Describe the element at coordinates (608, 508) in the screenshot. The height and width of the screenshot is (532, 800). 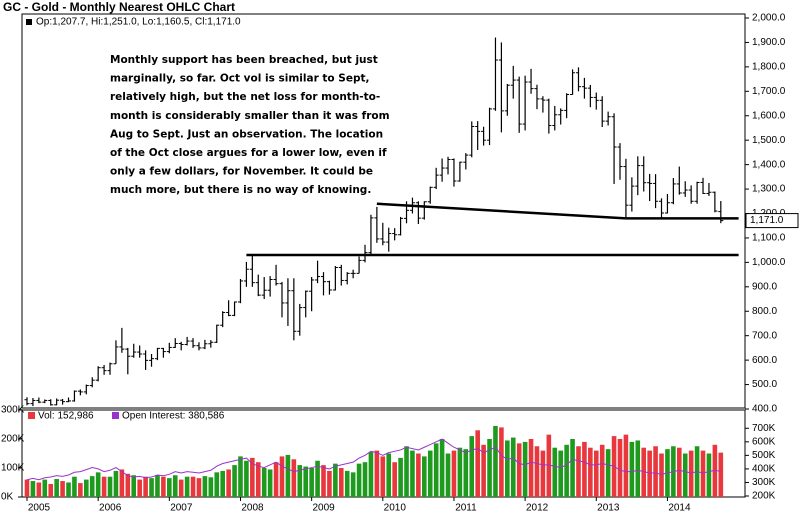
I see `x-tick-label: 2013` at that location.